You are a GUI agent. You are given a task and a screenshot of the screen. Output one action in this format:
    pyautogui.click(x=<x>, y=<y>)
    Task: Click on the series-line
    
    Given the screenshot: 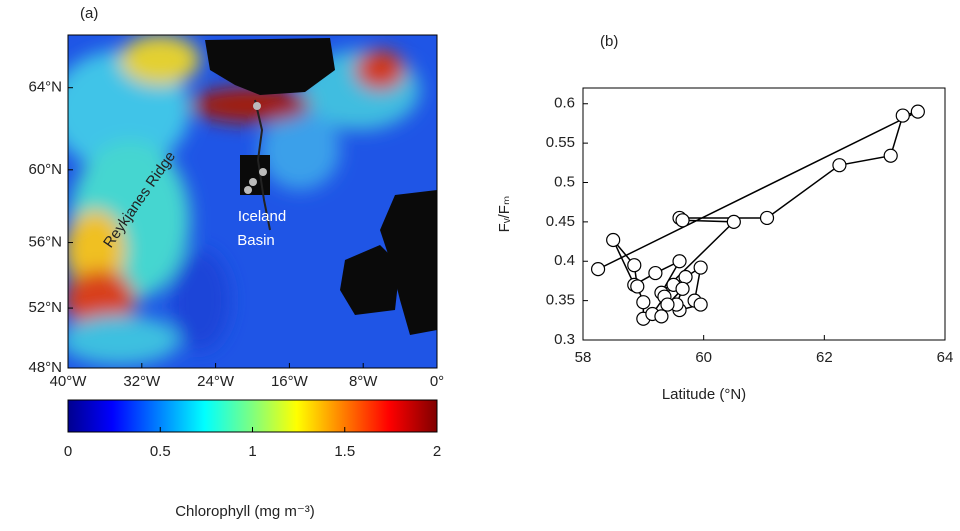 What is the action you would take?
    pyautogui.click(x=758, y=215)
    